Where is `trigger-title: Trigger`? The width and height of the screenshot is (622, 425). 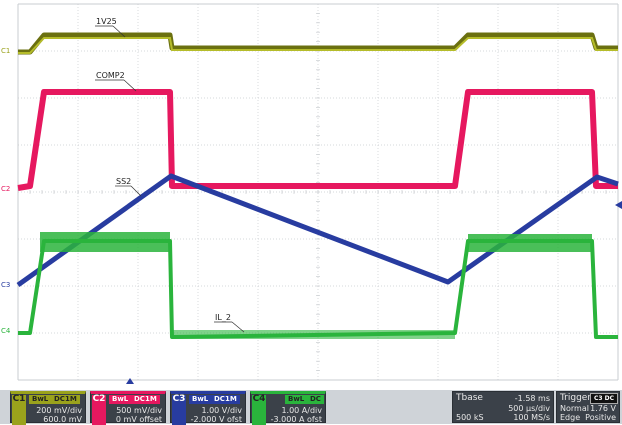
trigger-title: Trigger is located at coordinates (576, 398).